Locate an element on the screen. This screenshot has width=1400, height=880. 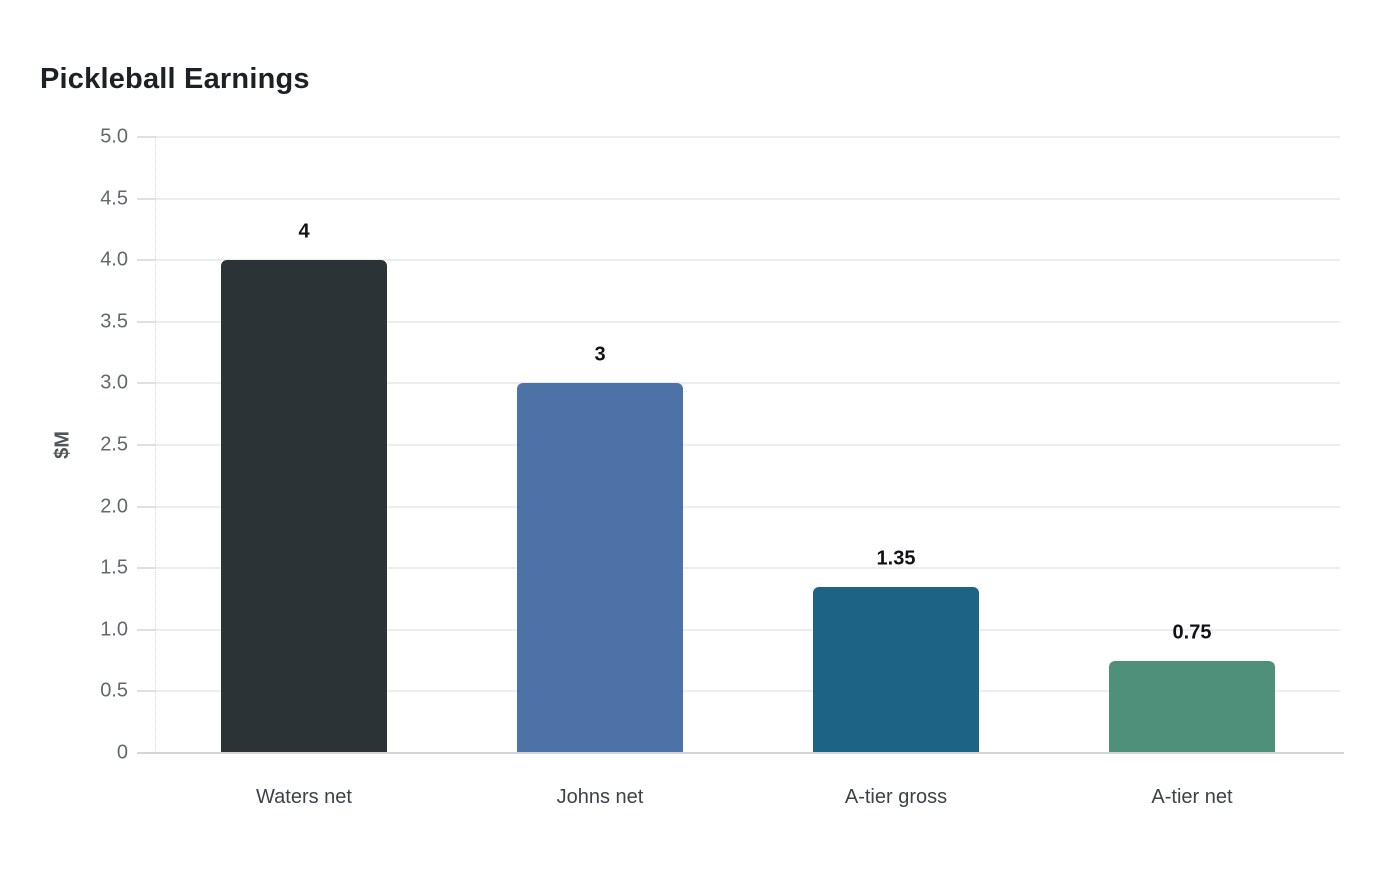
y-tick-label: 0 is located at coordinates (122, 752).